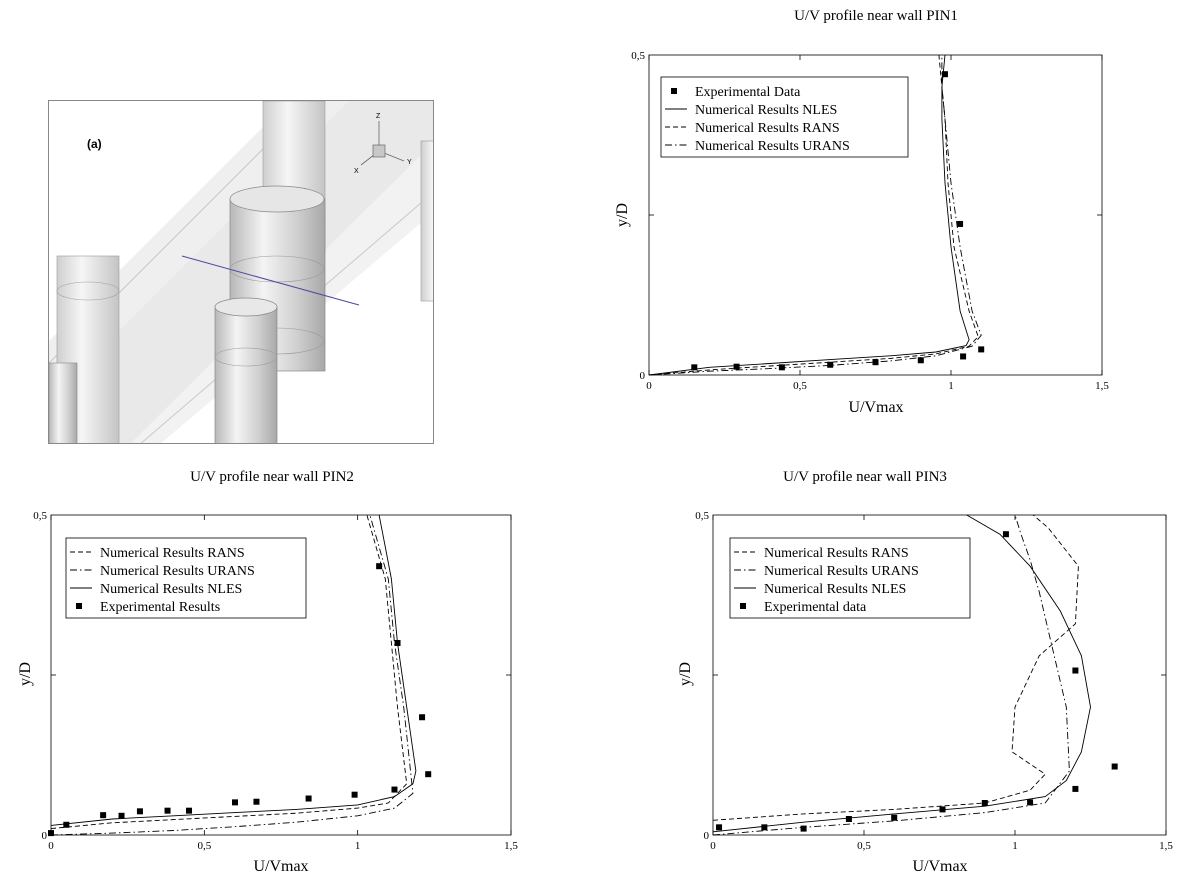 The image size is (1186, 875). I want to click on pin-channel-rendering: Z X Y, so click(241, 272).